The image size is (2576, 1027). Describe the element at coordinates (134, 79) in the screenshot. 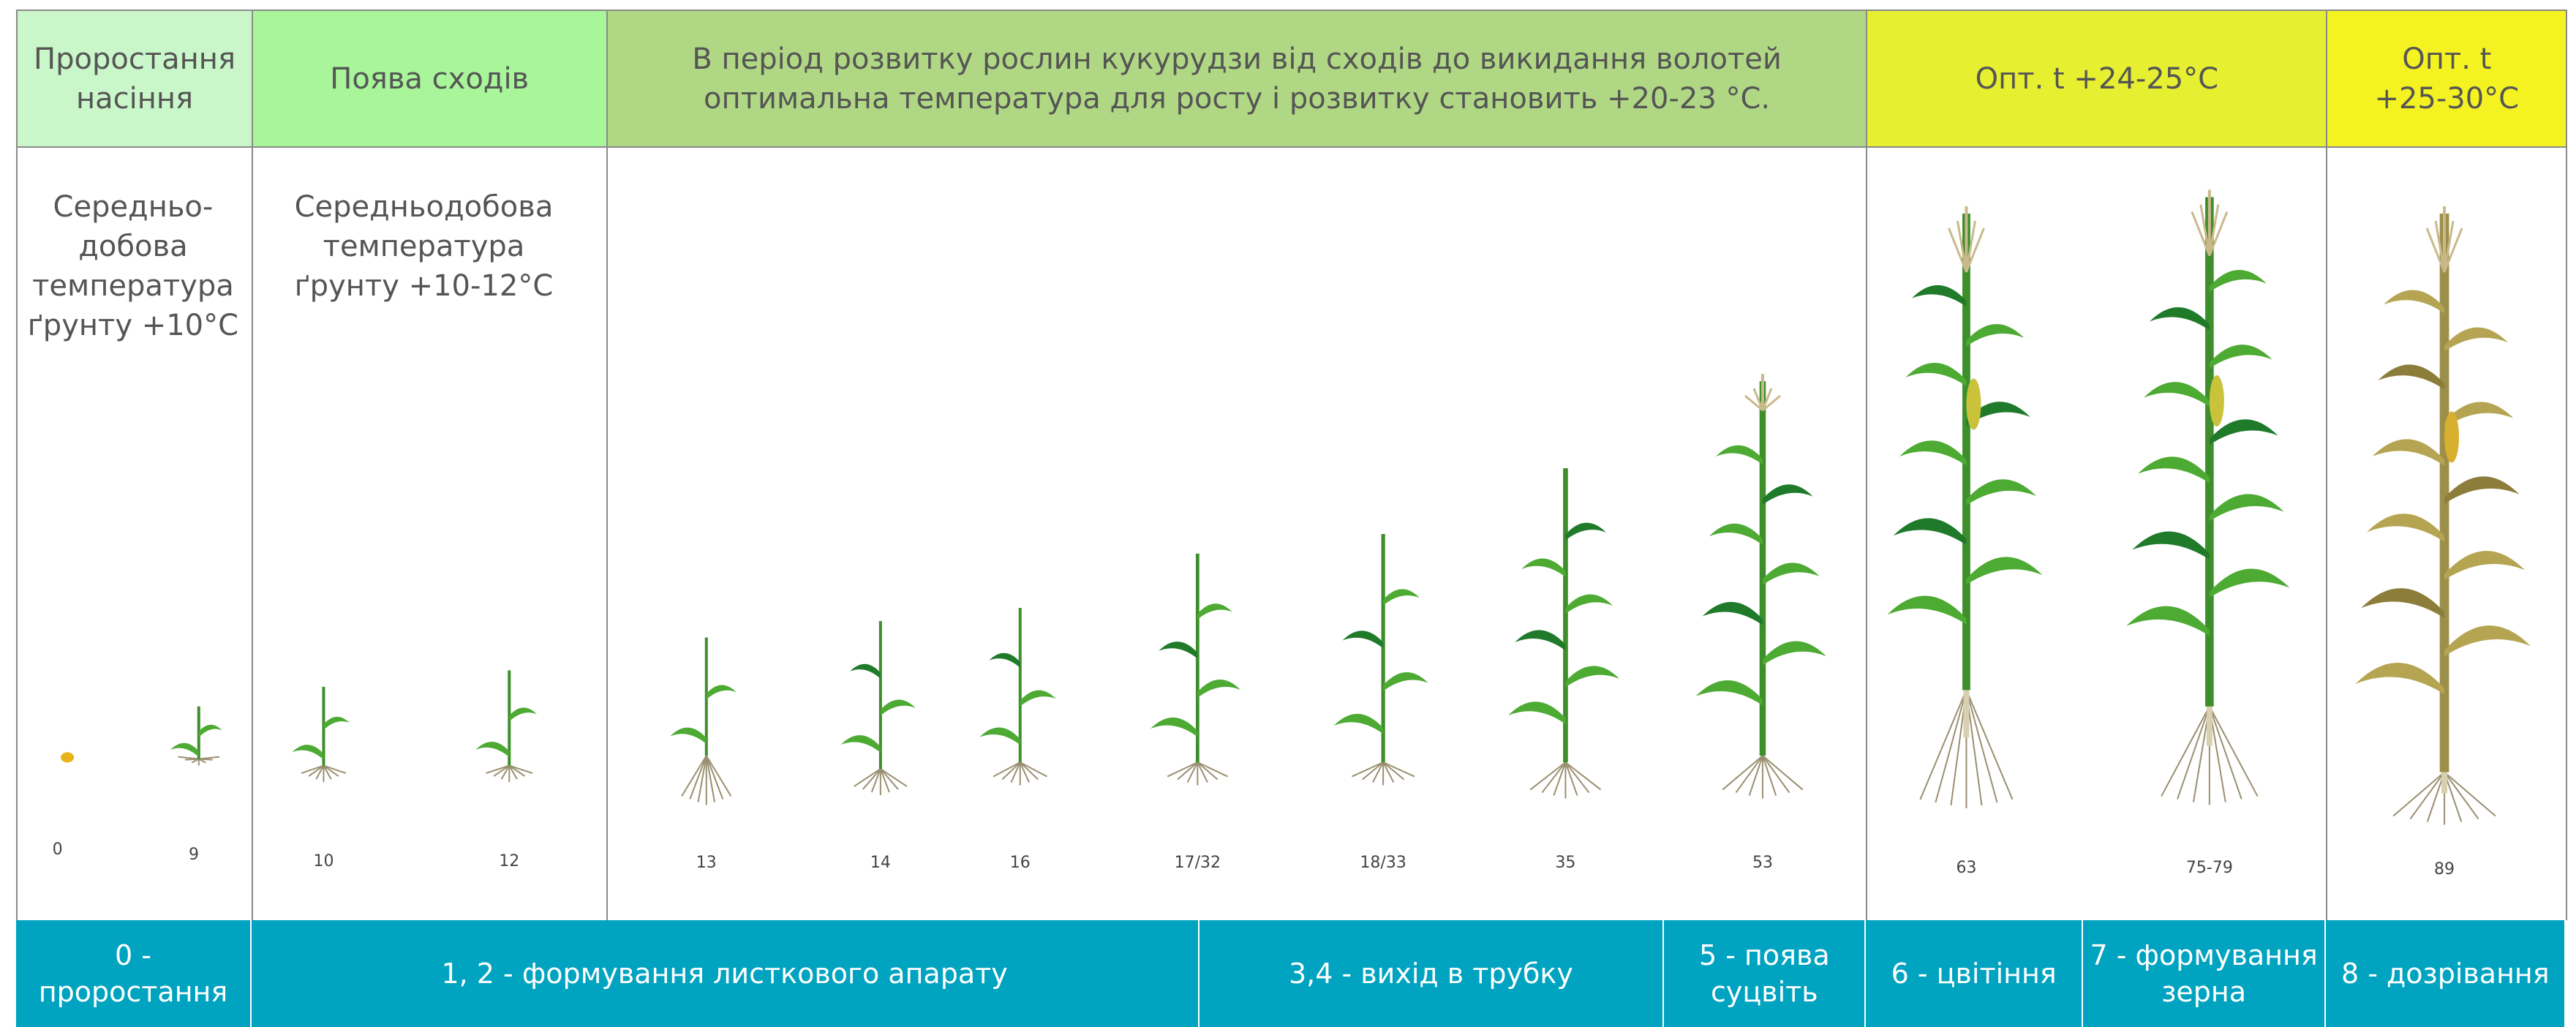

I see `header-cell: Проростання насіння` at that location.